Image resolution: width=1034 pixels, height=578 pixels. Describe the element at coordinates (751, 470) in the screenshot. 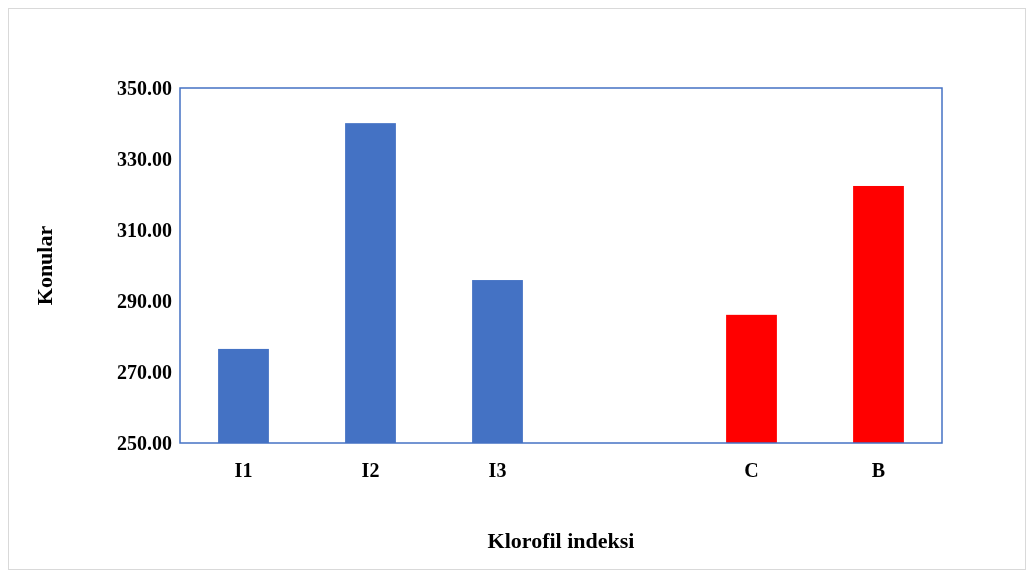

I see `x-tick-label: C` at that location.